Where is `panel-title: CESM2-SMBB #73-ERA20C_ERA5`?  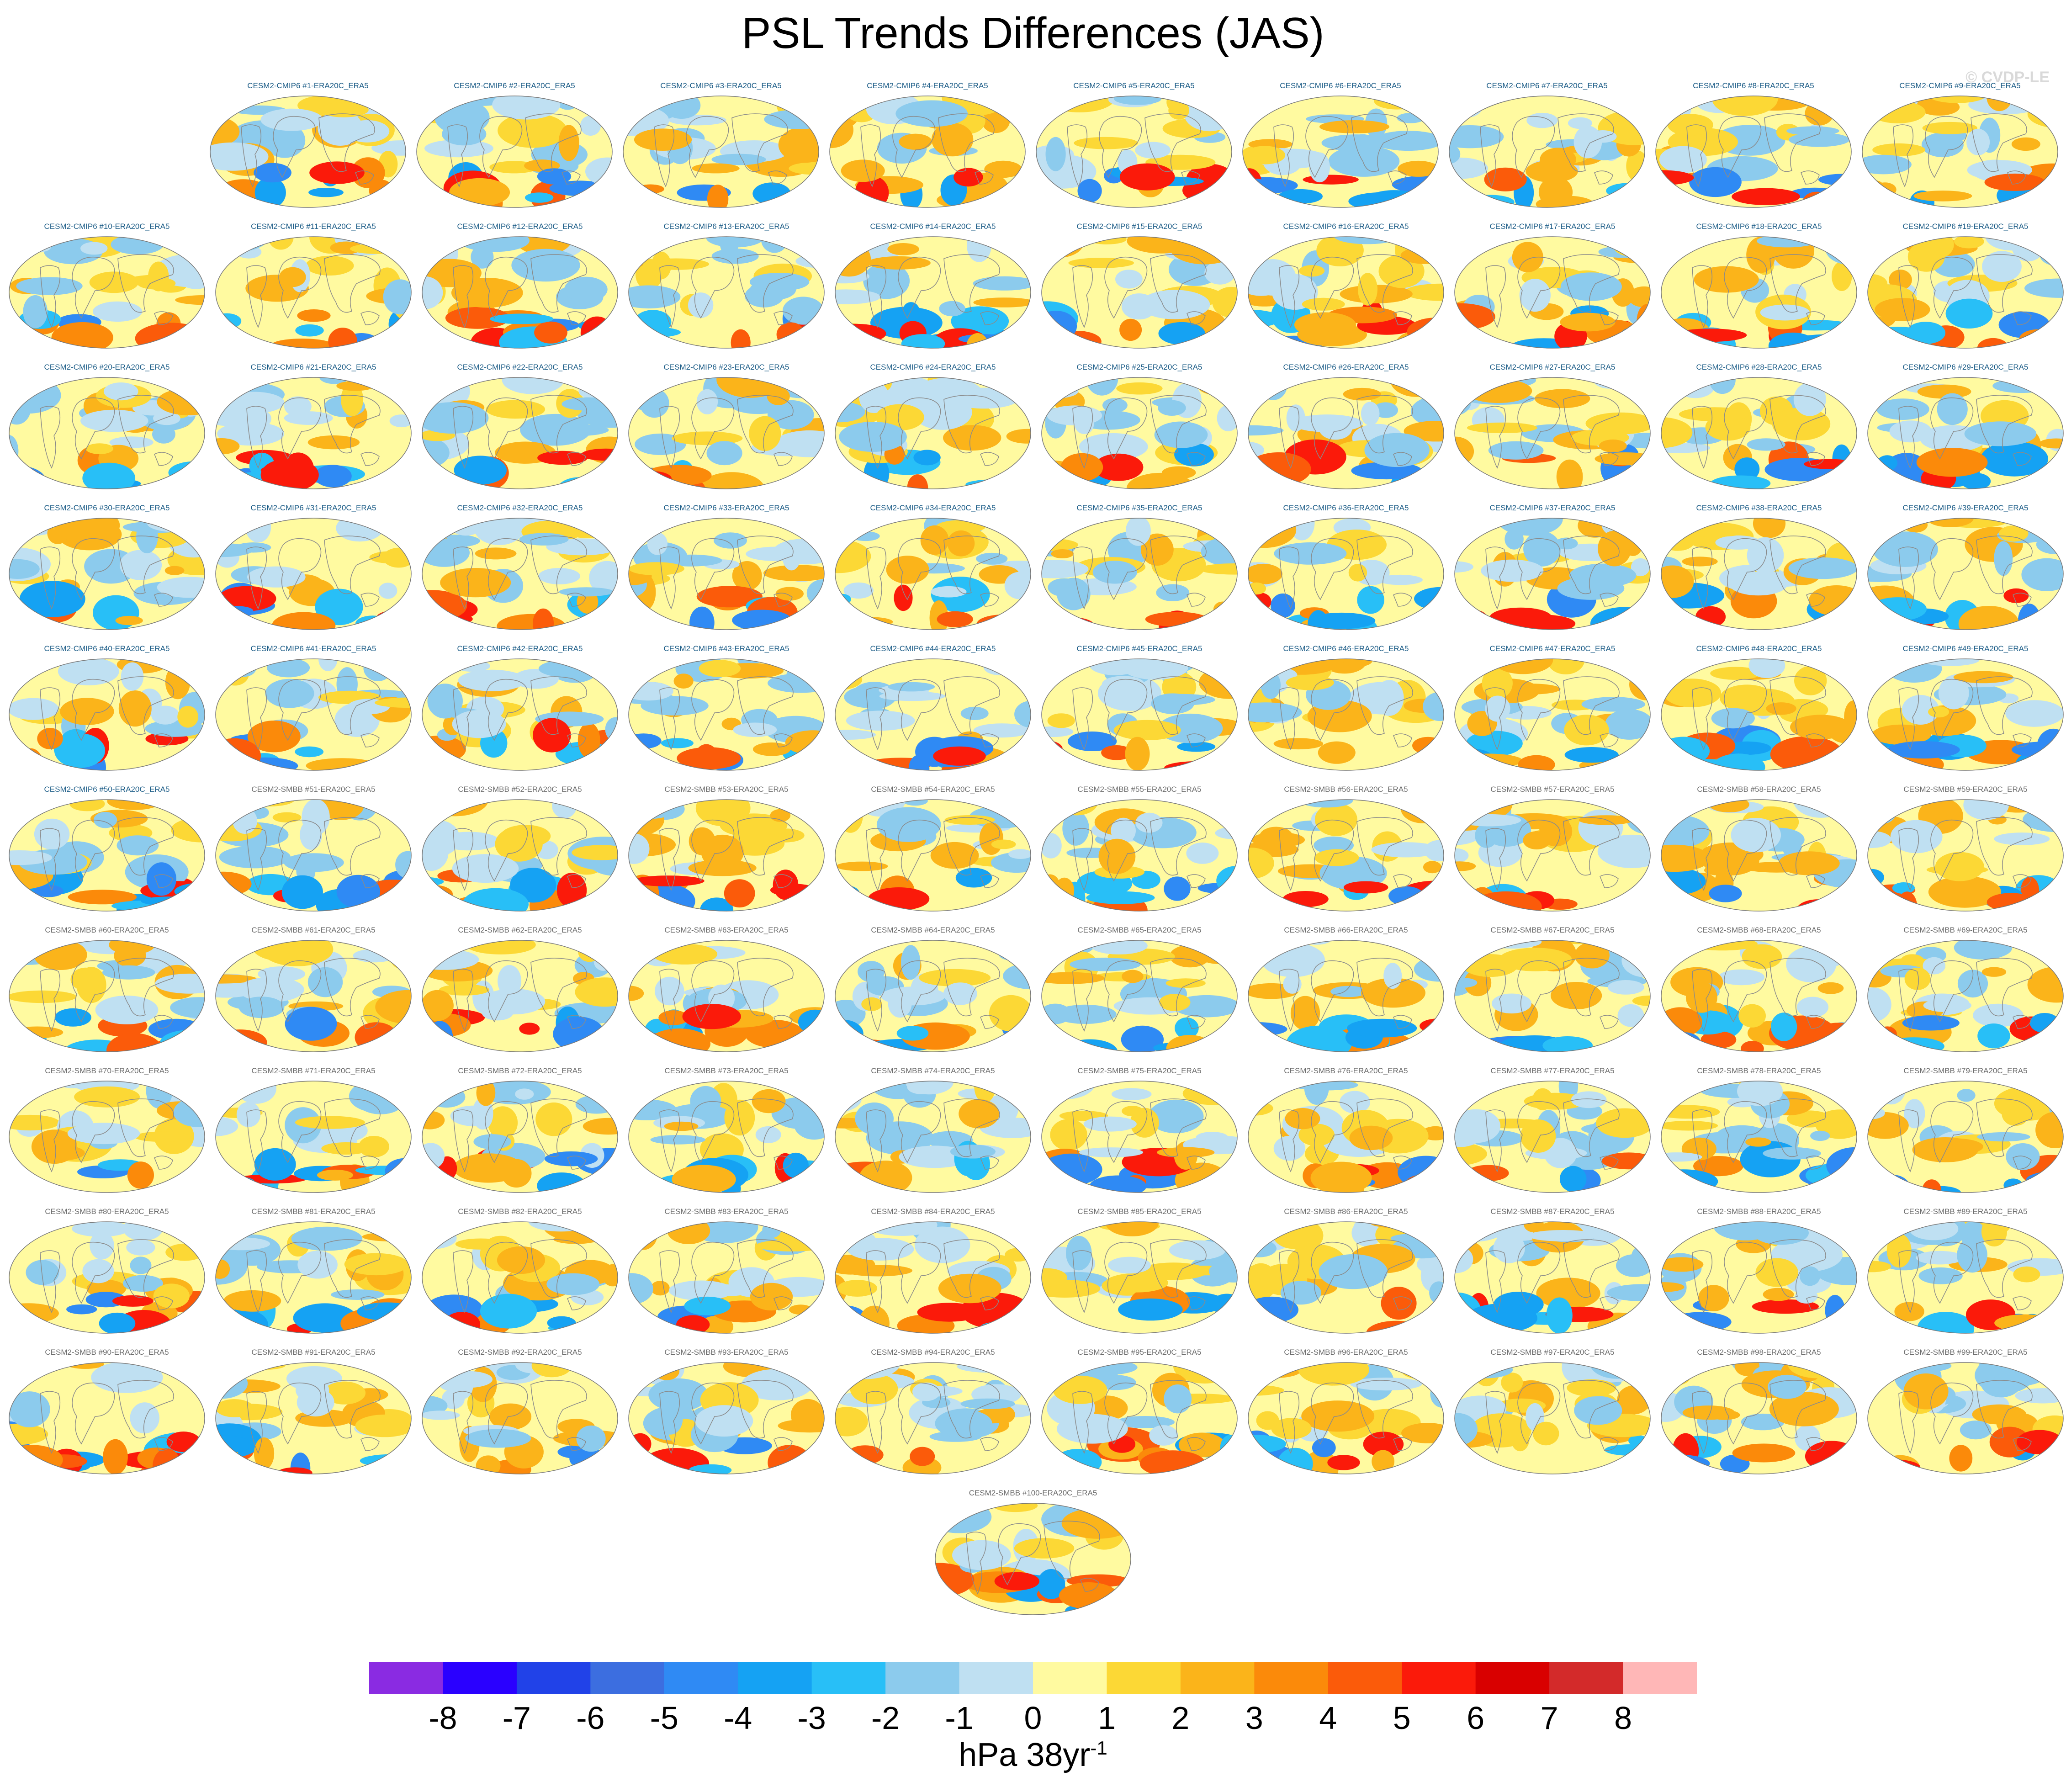
panel-title: CESM2-SMBB #73-ERA20C_ERA5 is located at coordinates (727, 1070).